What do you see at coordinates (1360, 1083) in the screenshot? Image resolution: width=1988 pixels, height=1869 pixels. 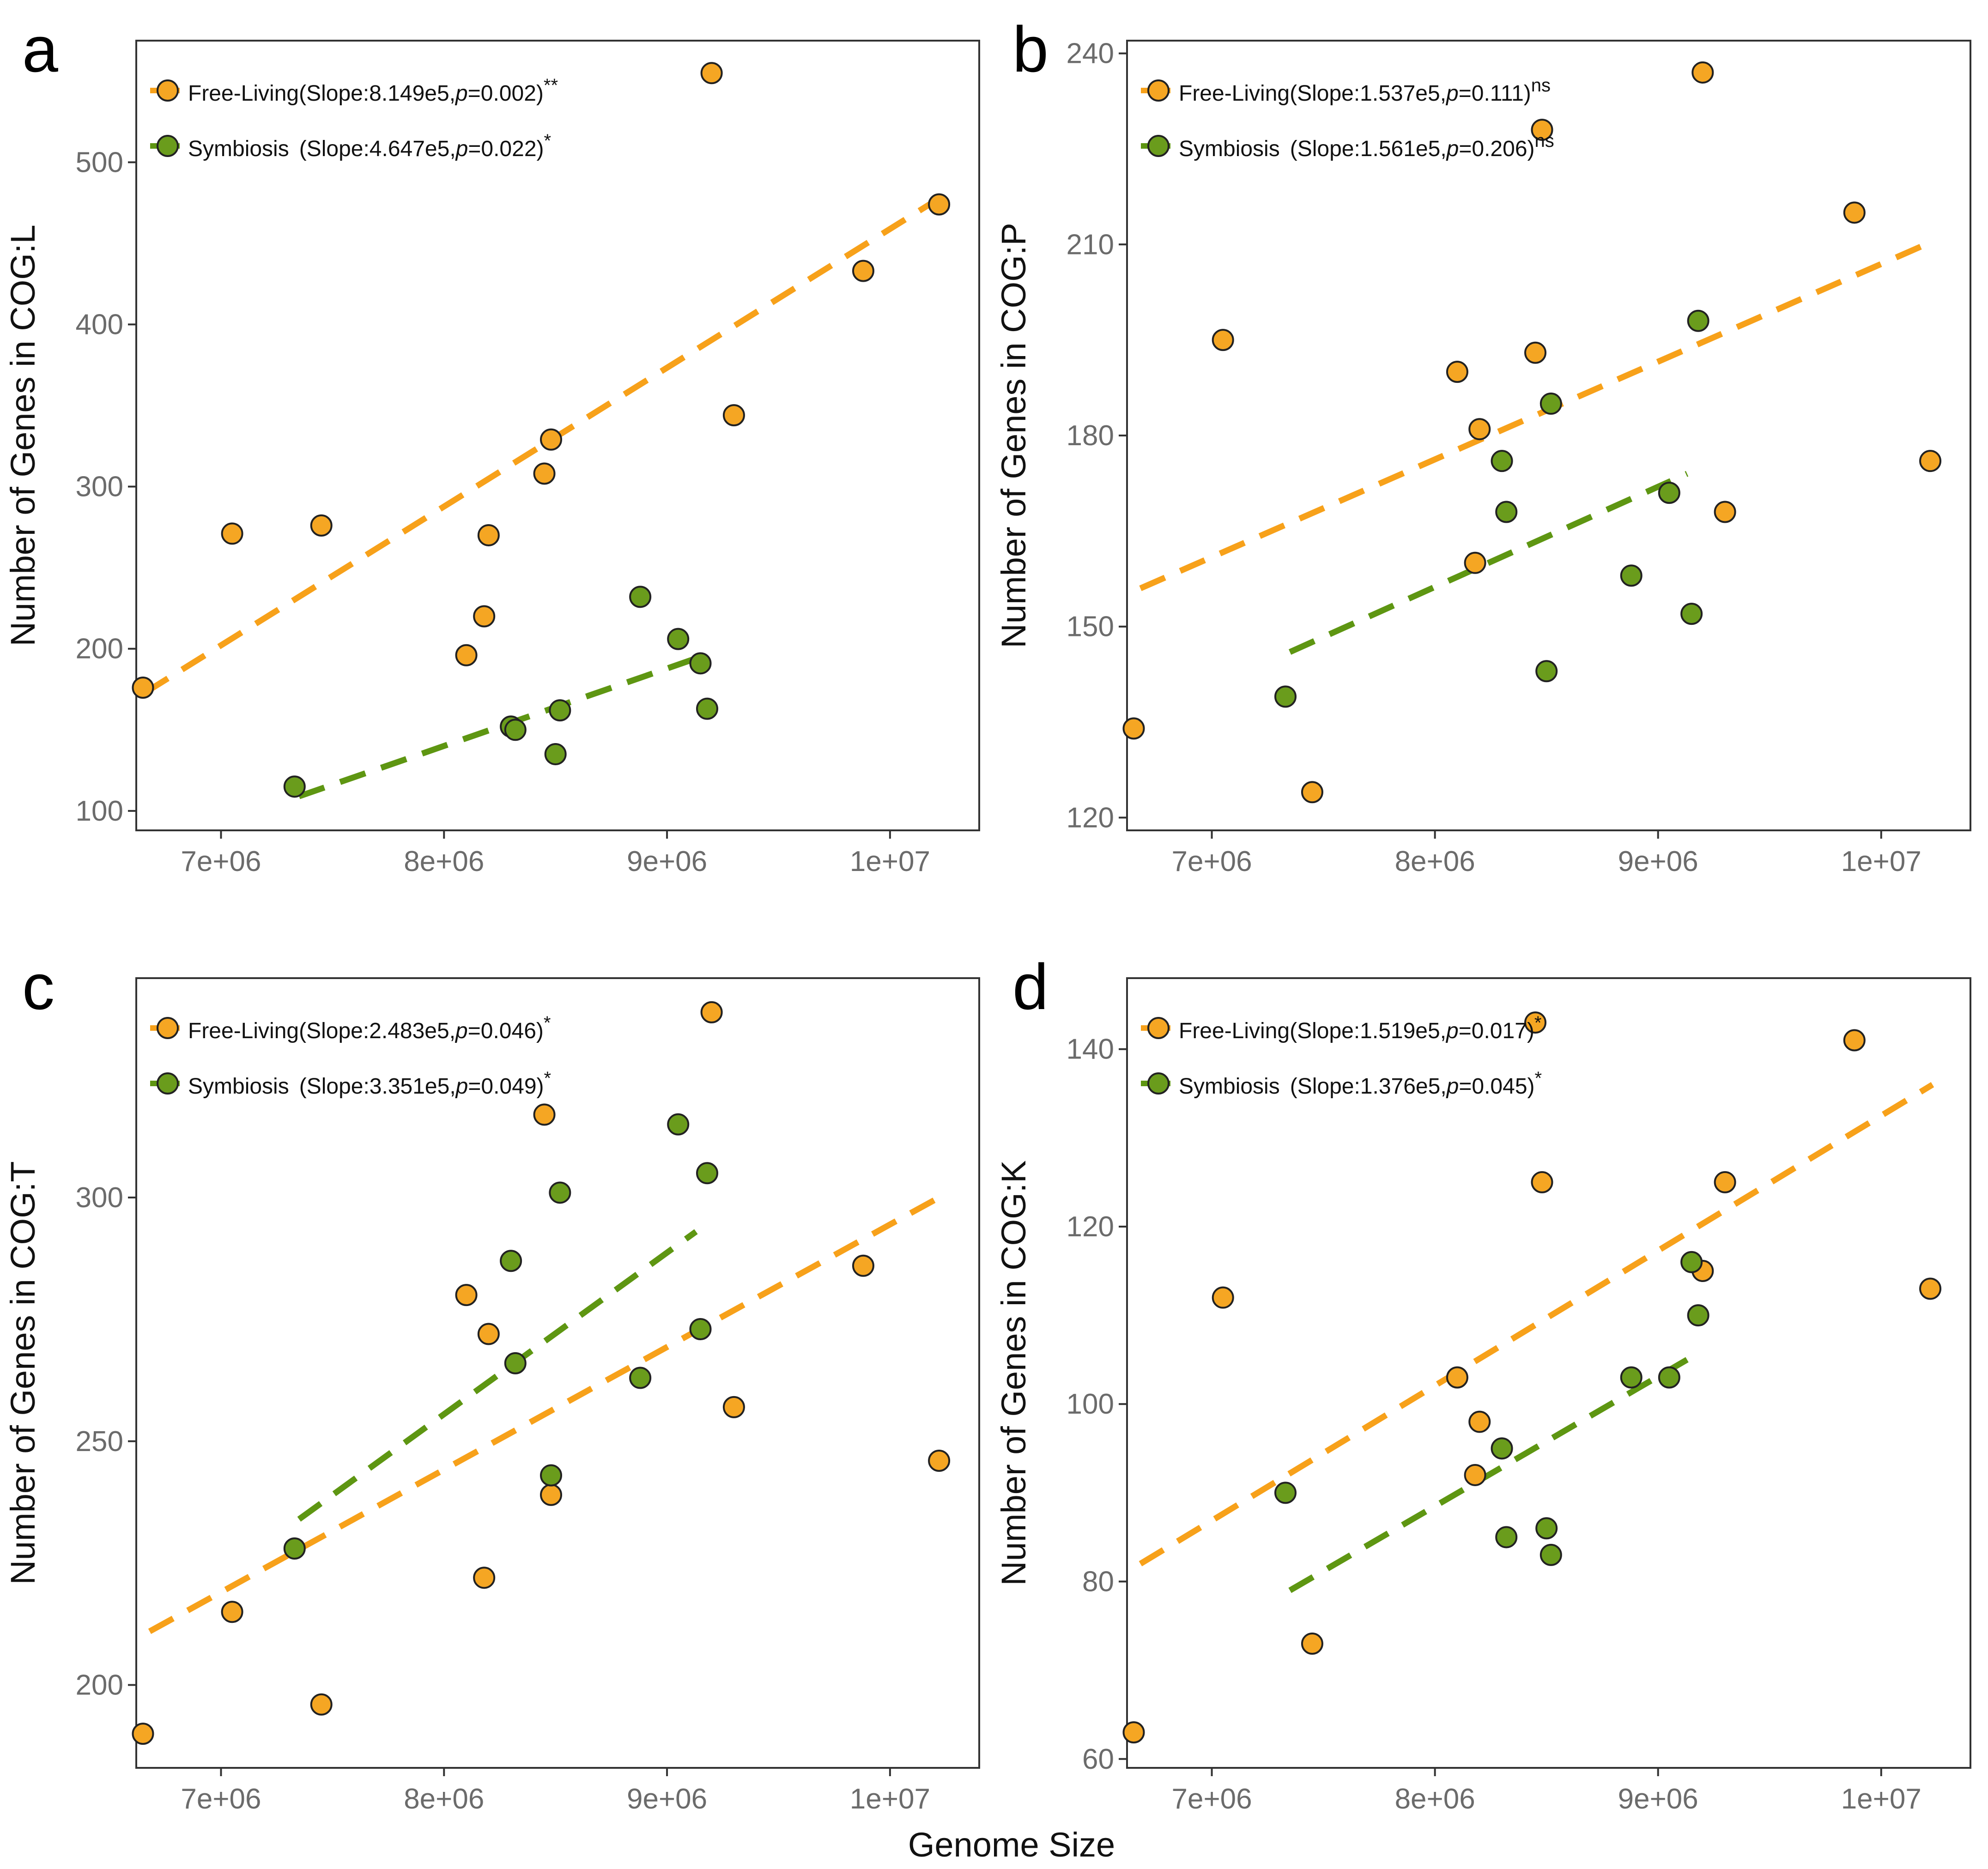 I see `legend-label: Symbiosis (Slope:1.376e5,p=0.045)*` at bounding box center [1360, 1083].